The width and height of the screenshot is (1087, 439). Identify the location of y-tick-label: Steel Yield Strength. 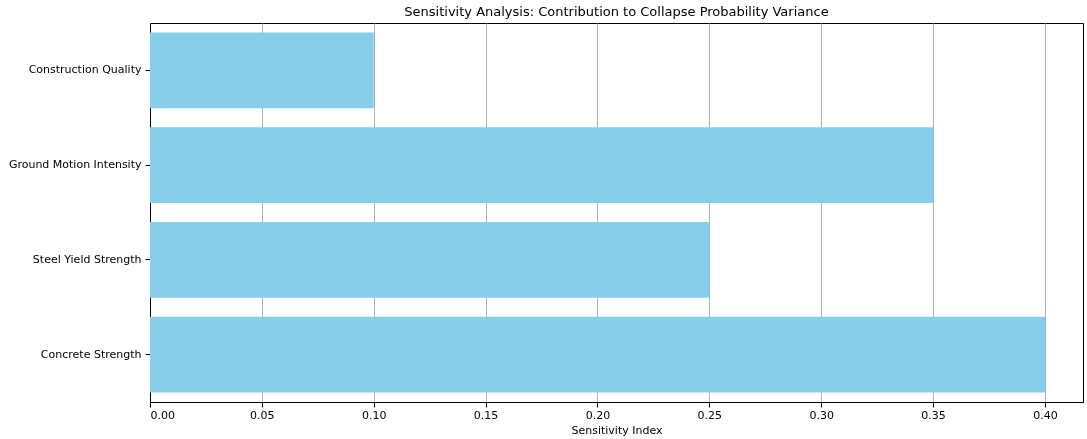
(87, 259).